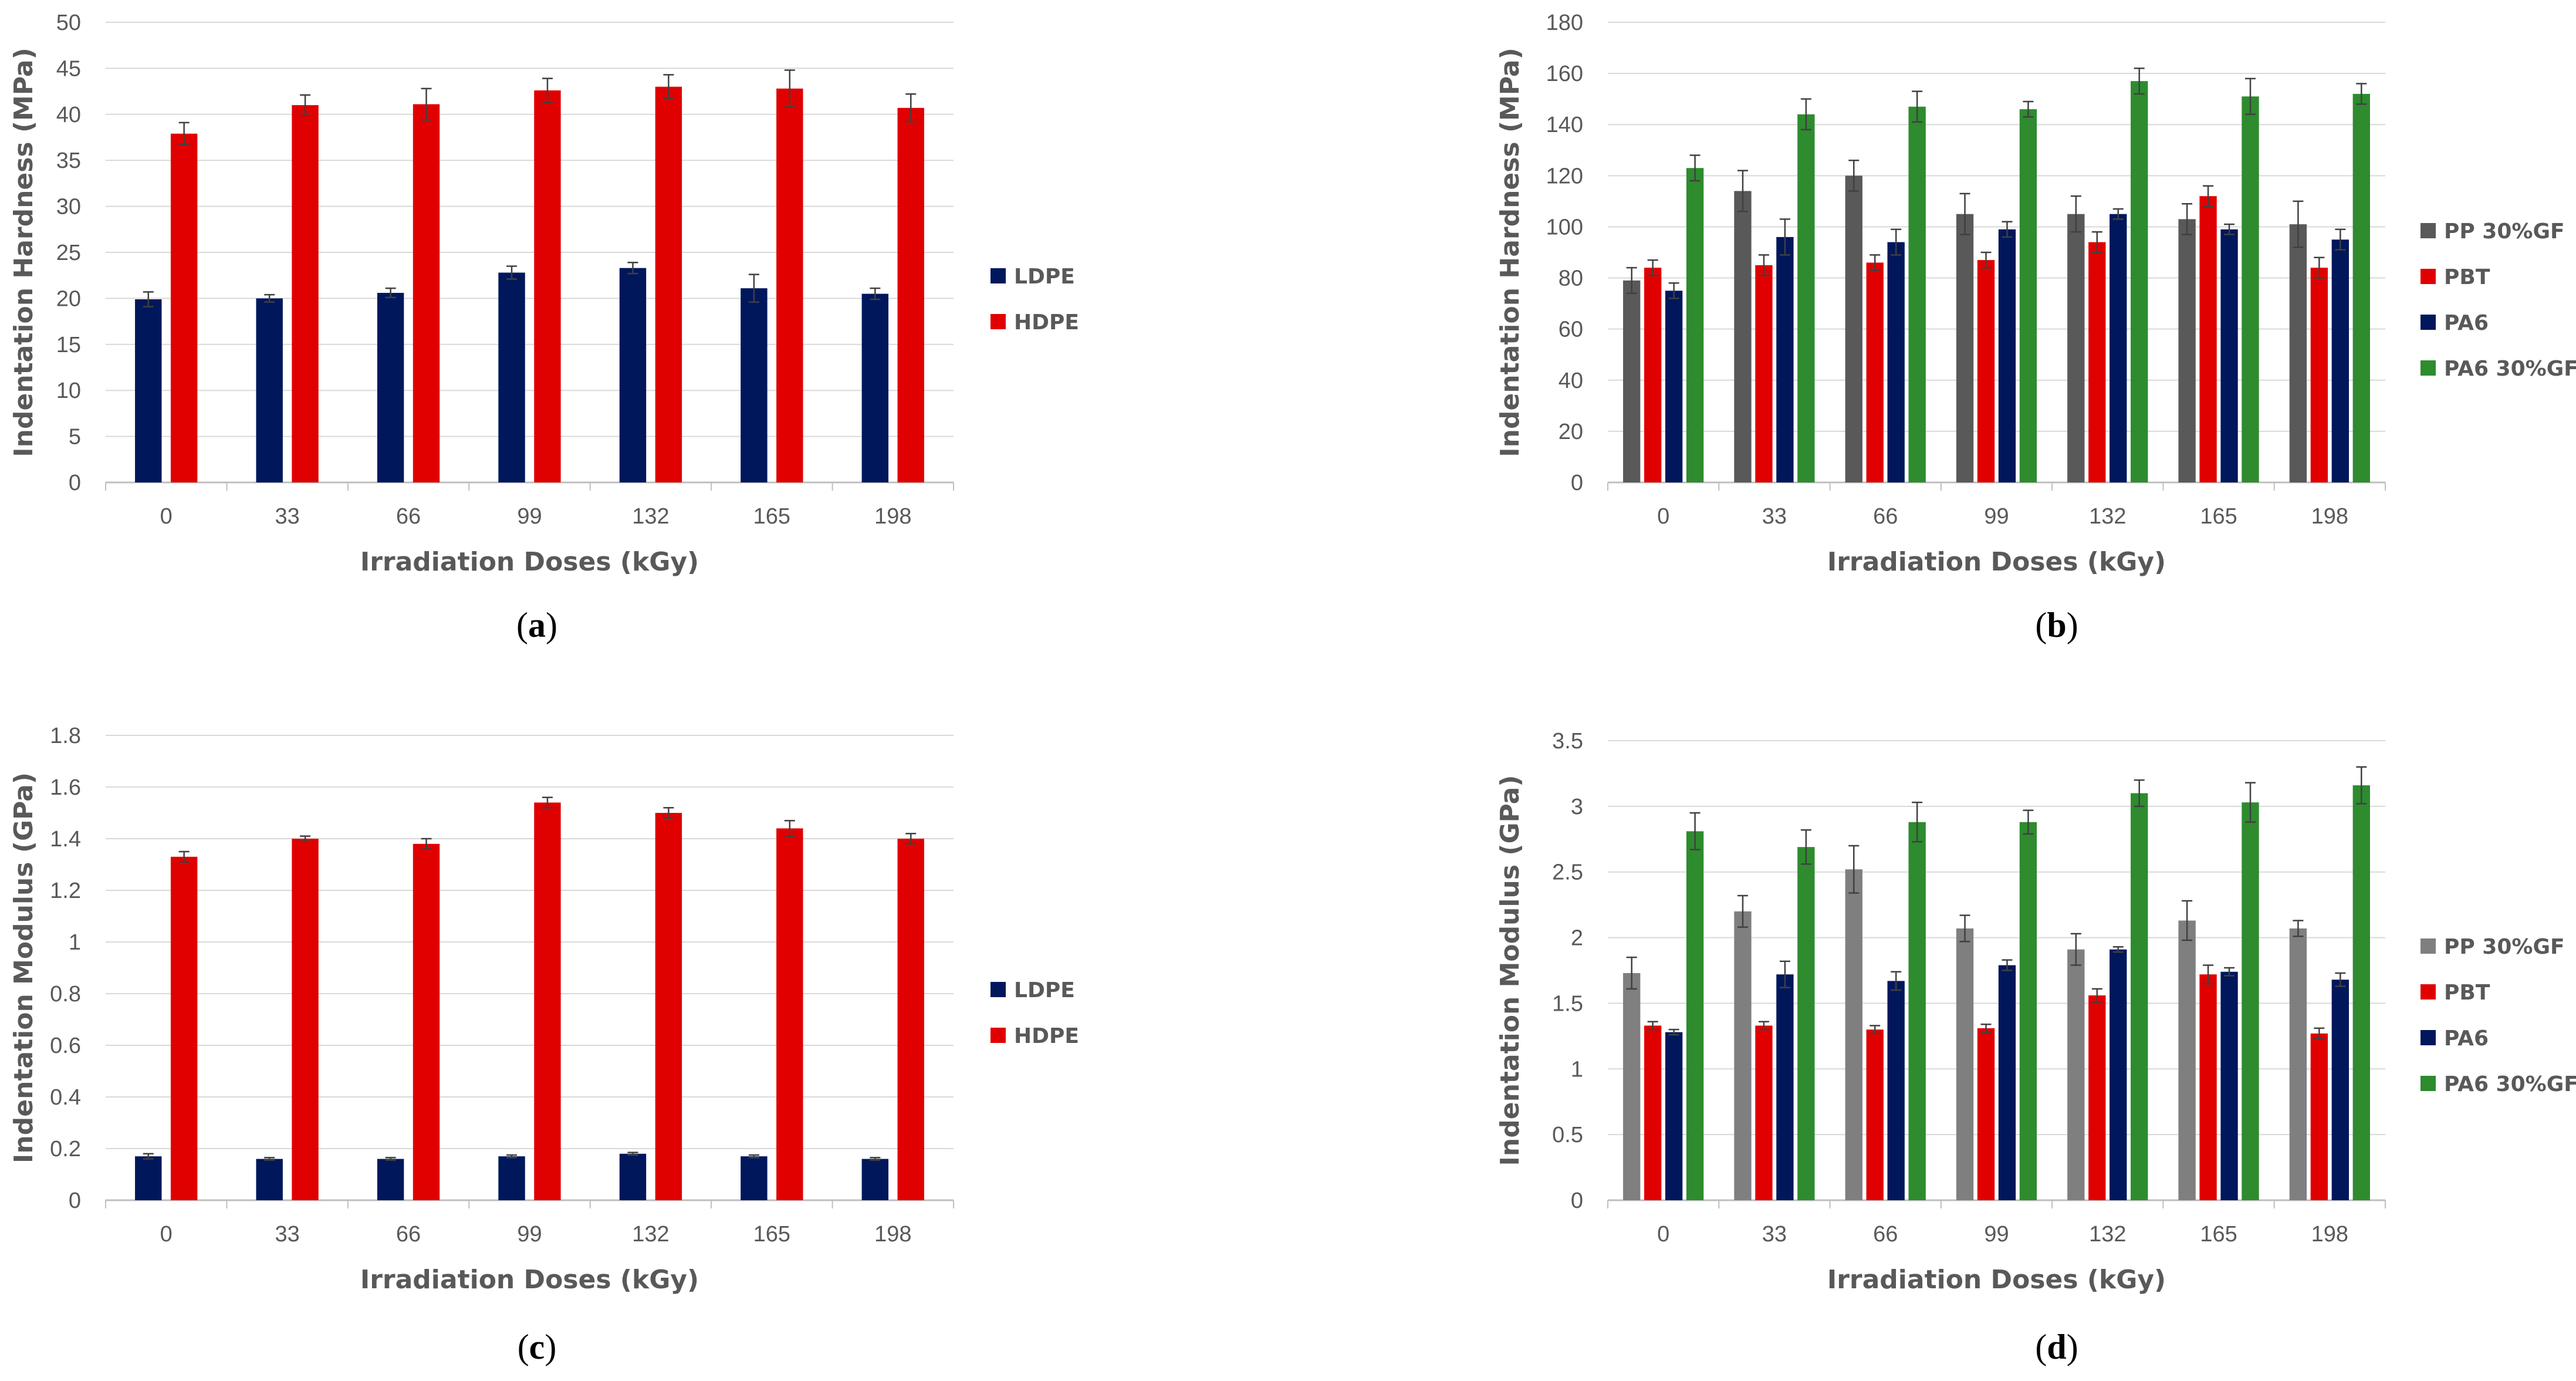 This screenshot has height=1381, width=2576. What do you see at coordinates (1885, 516) in the screenshot?
I see `x-tick-label: 66` at bounding box center [1885, 516].